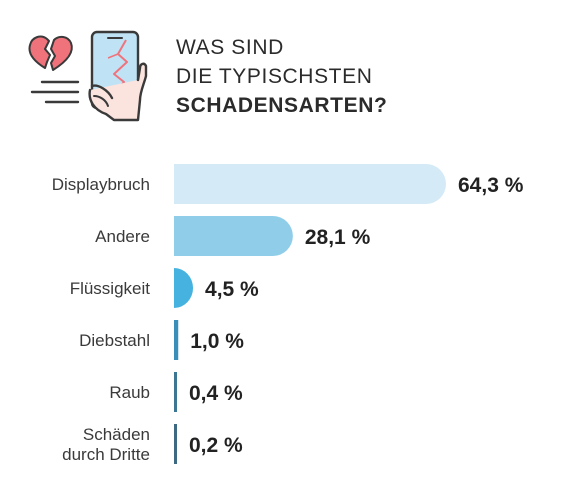  What do you see at coordinates (232, 289) in the screenshot?
I see `value-label-2: 4,5 %` at bounding box center [232, 289].